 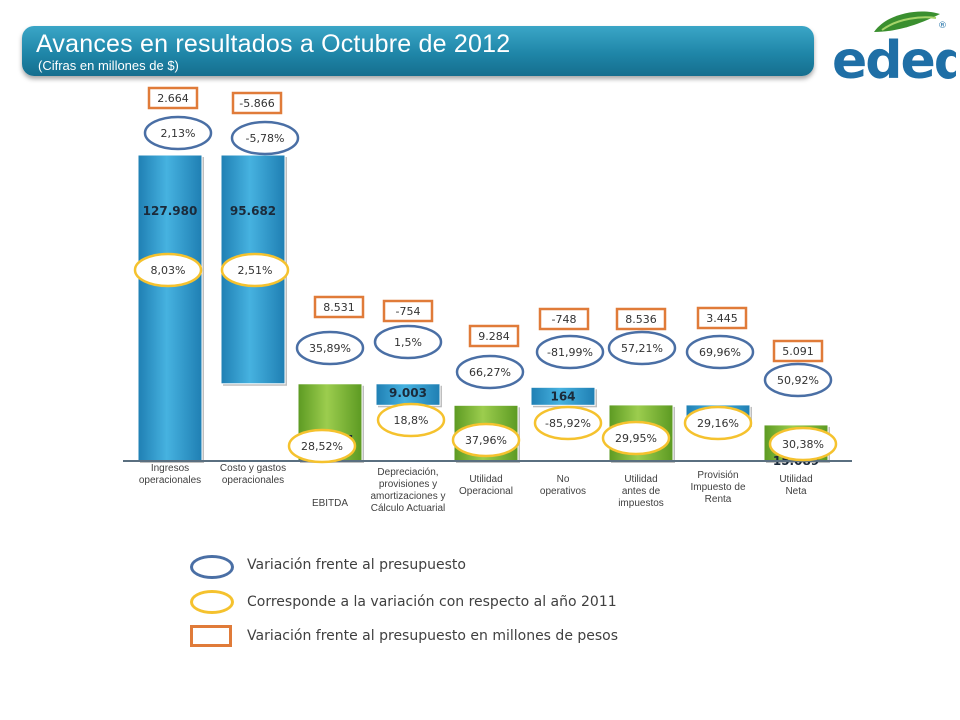 I want to click on budget-variance-millions-label: -5.866, so click(x=256, y=103).